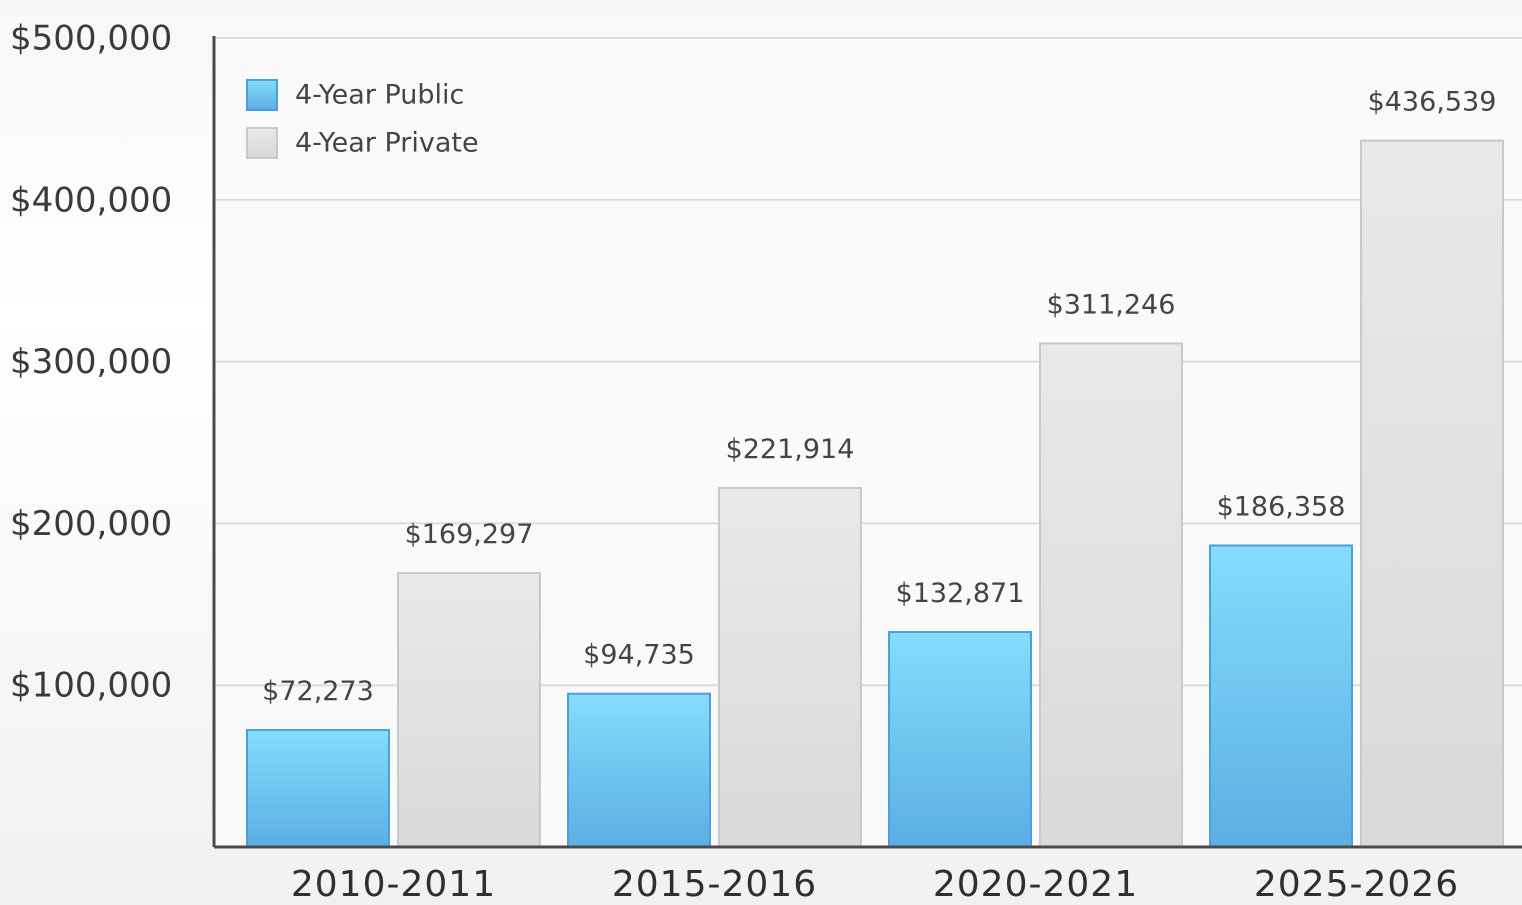  Describe the element at coordinates (960, 593) in the screenshot. I see `data-label: $132,871` at that location.